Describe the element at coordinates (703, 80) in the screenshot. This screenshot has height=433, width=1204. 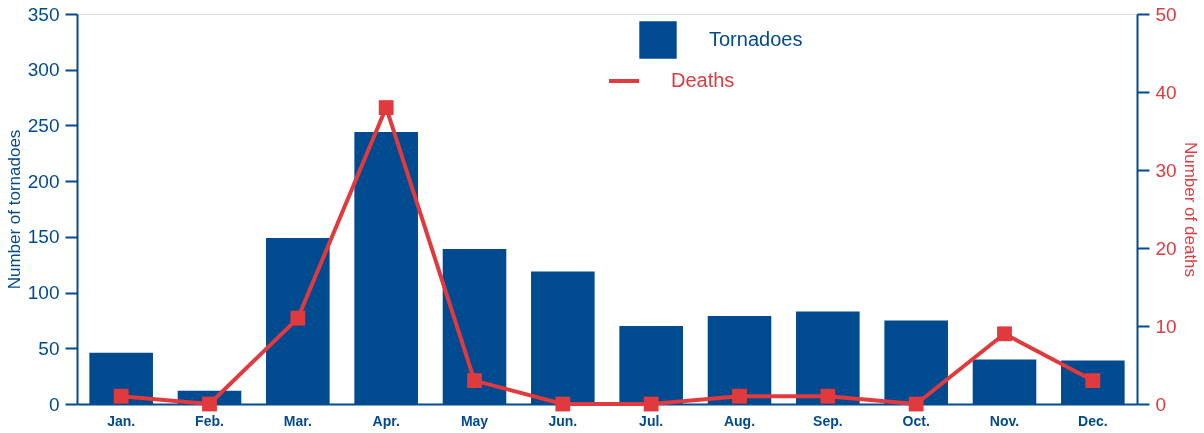
I see `legend-label: Deaths` at that location.